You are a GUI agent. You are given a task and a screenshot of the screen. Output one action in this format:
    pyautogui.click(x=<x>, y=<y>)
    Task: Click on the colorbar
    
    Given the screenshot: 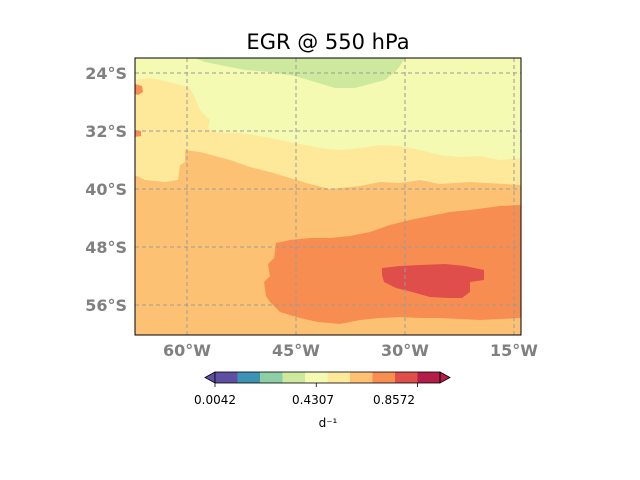 What is the action you would take?
    pyautogui.click(x=327, y=379)
    